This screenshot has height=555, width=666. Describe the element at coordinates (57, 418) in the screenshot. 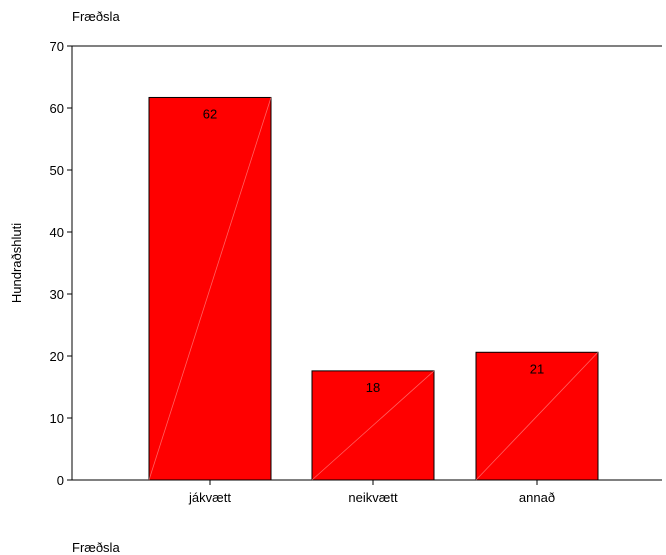

I see `y-tick-label: 10` at that location.